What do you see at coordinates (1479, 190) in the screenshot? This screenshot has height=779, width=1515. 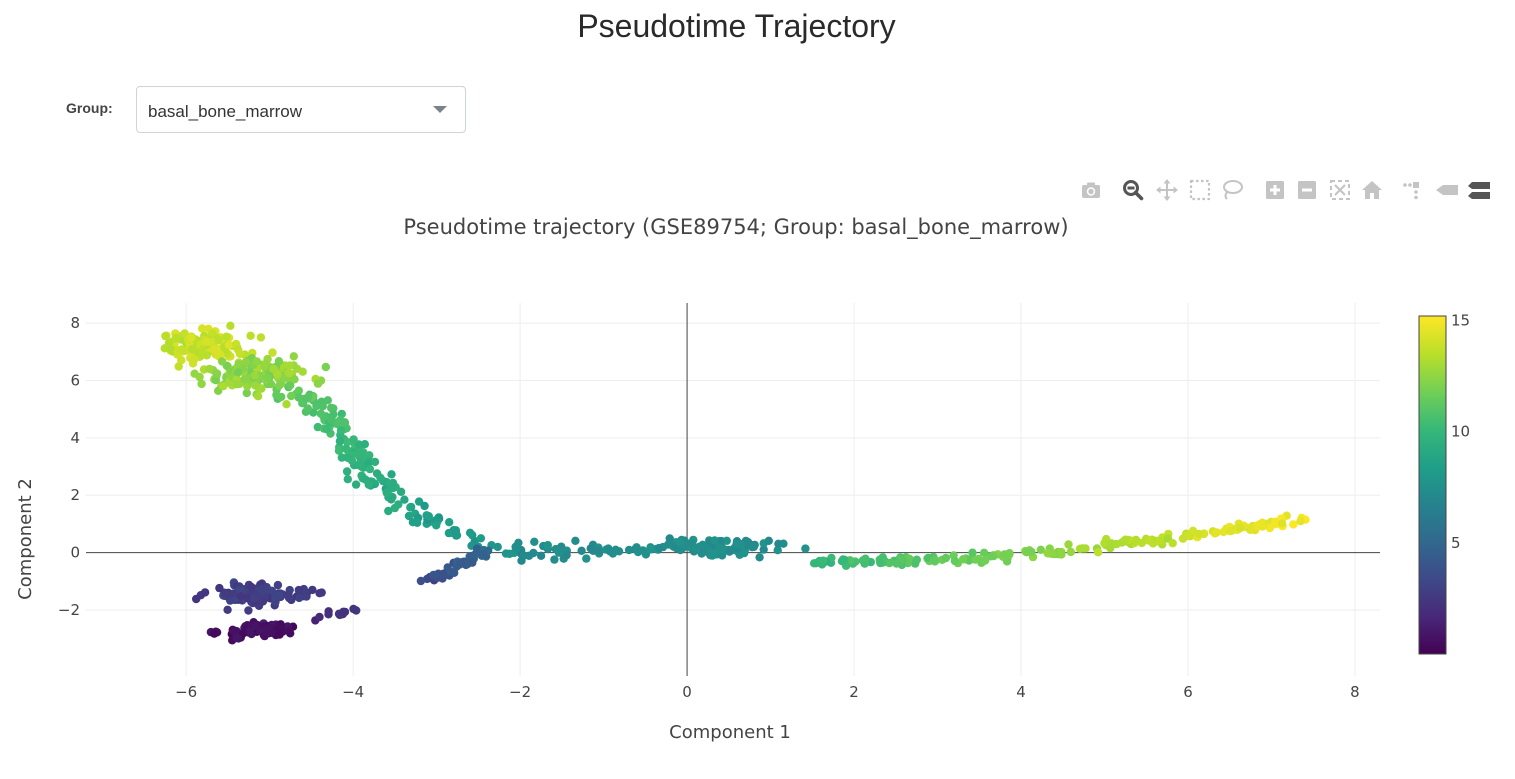 I see `hover-compare-icon` at bounding box center [1479, 190].